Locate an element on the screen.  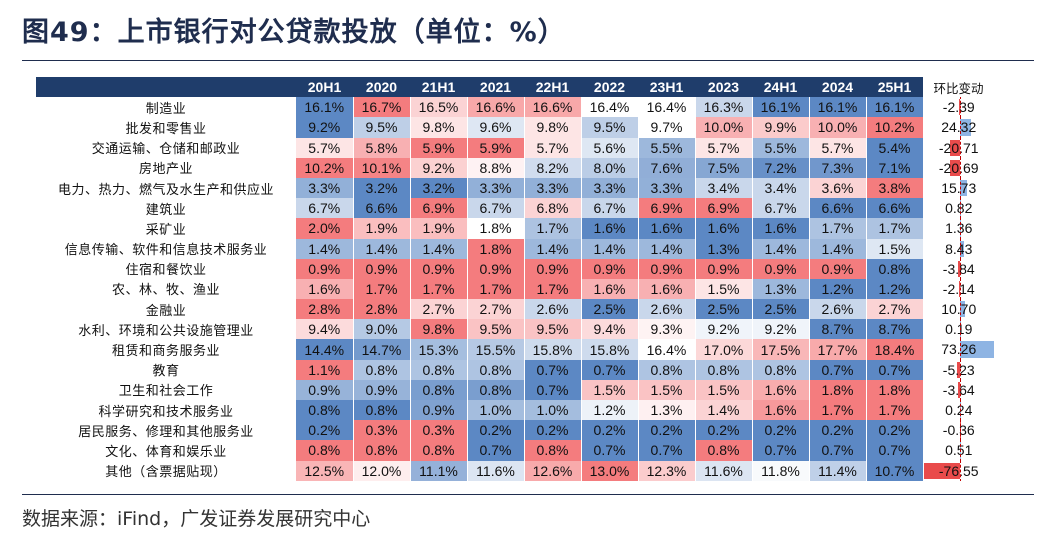
change-value: 0.19 is located at coordinates (959, 329).